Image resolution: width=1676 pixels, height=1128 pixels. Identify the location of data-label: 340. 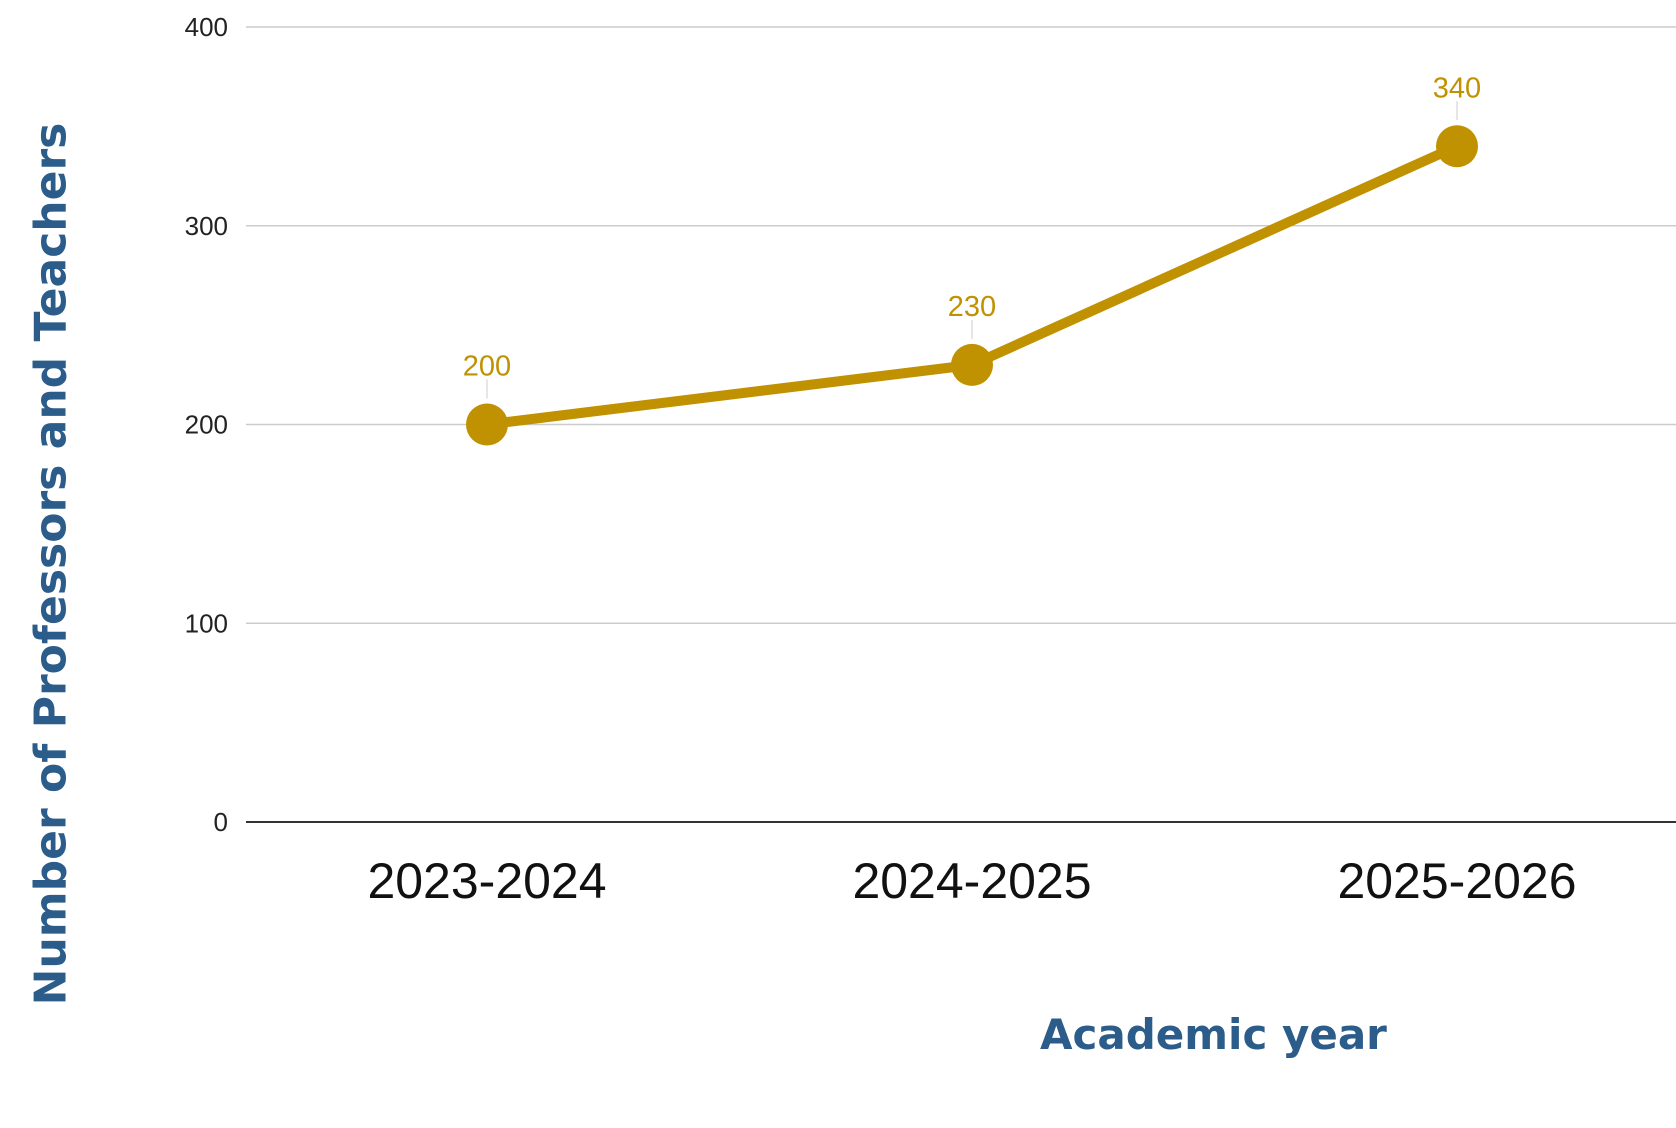
(1457, 88).